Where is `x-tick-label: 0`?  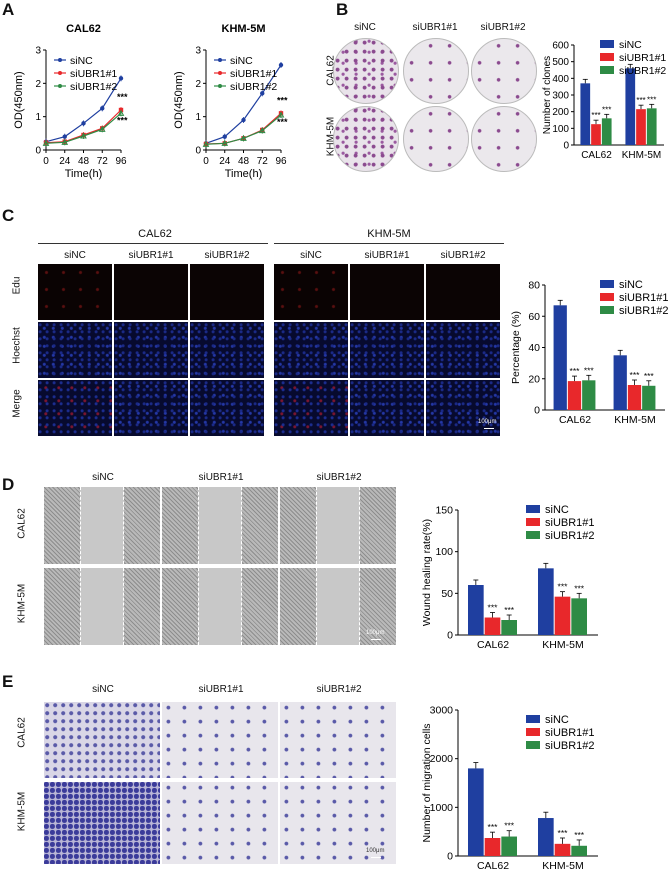 x-tick-label: 0 is located at coordinates (46, 161).